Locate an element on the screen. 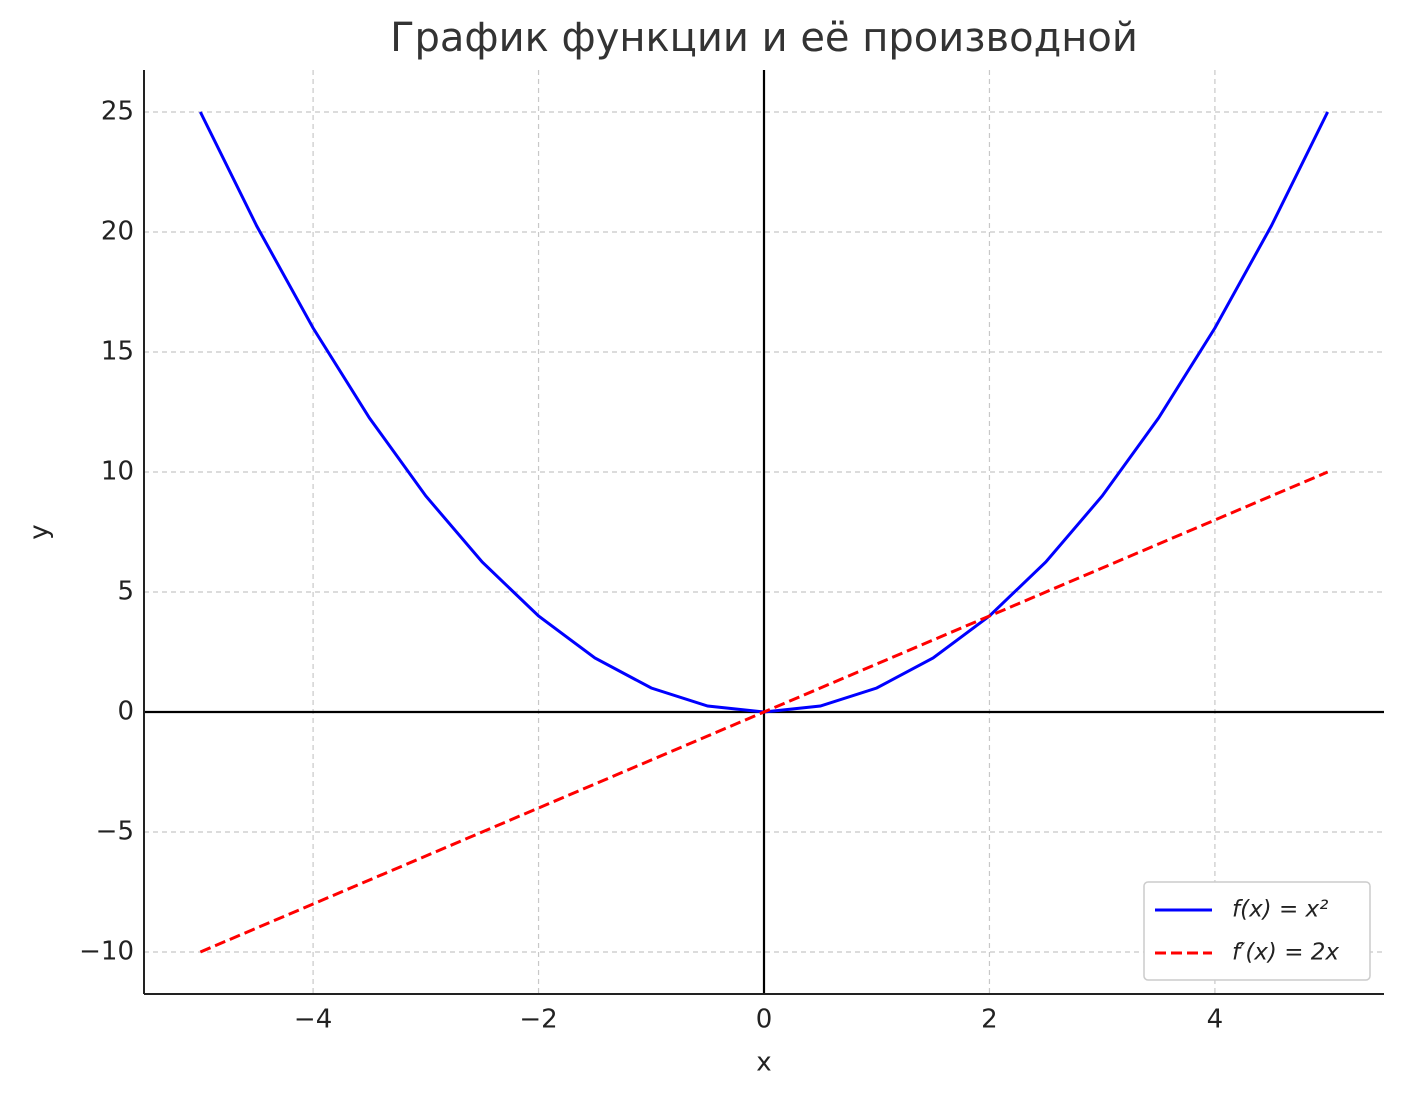 The height and width of the screenshot is (1101, 1404). x-axis-label: x is located at coordinates (763, 1063).